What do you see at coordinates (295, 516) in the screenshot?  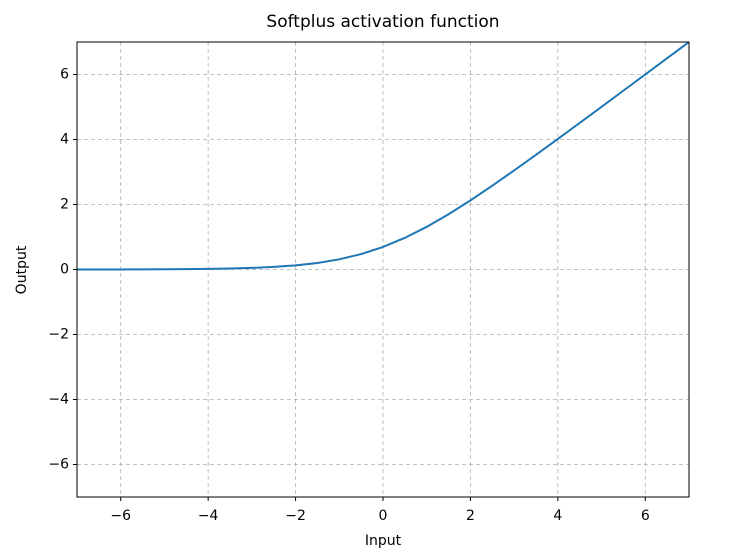 I see `x-tick-label: −2` at bounding box center [295, 516].